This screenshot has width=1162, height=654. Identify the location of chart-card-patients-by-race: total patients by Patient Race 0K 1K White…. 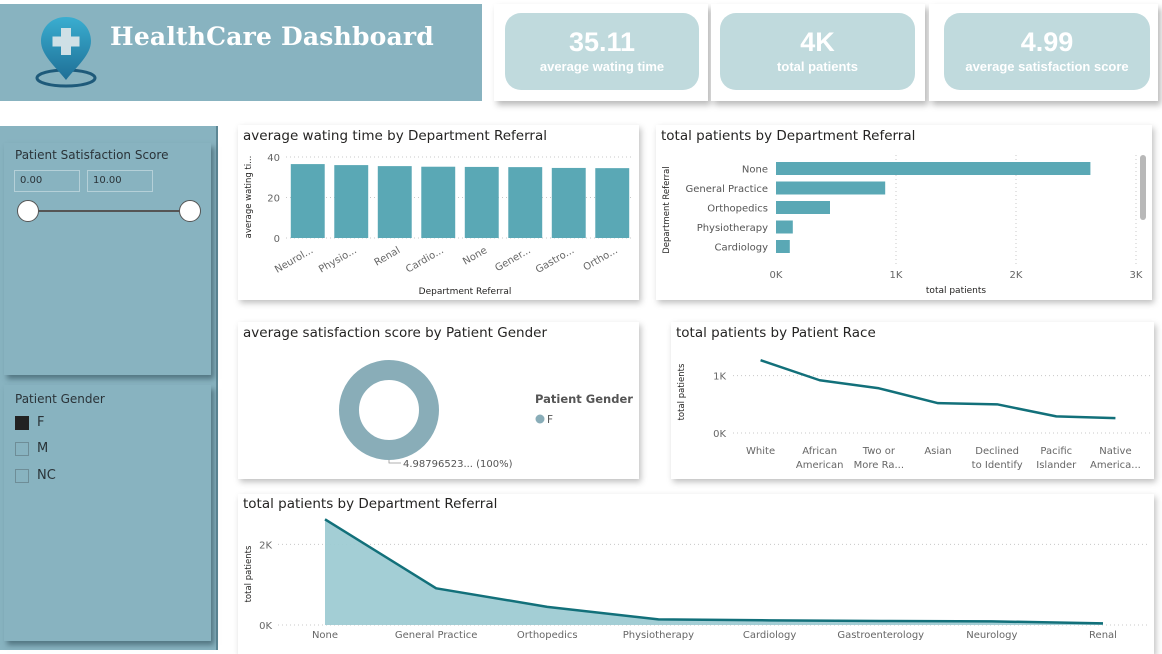
(912, 400).